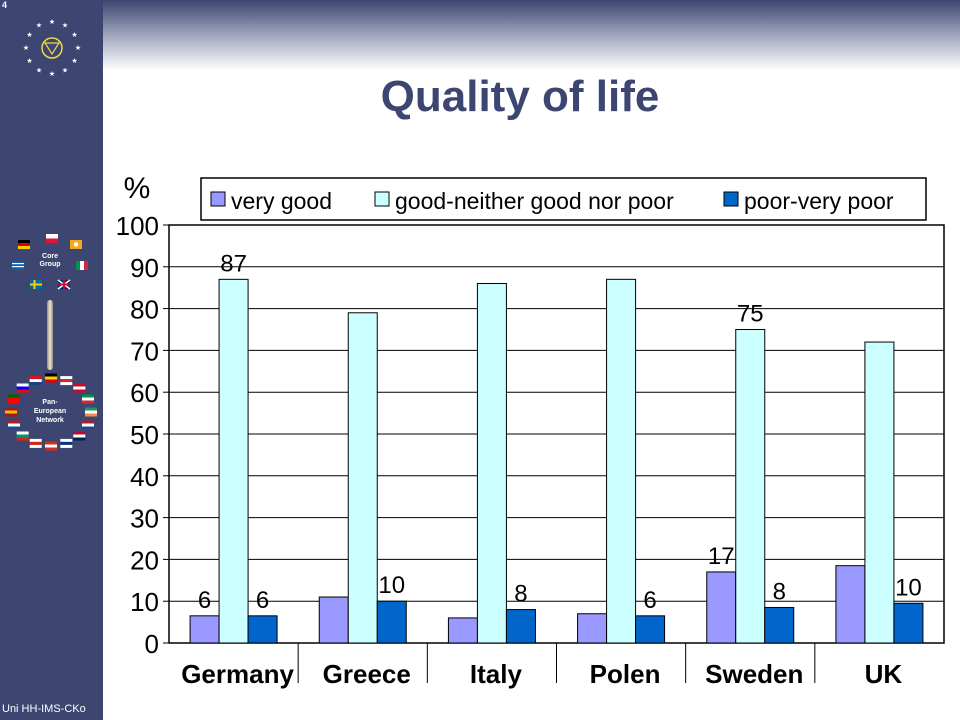  I want to click on connector-bar, so click(50, 335).